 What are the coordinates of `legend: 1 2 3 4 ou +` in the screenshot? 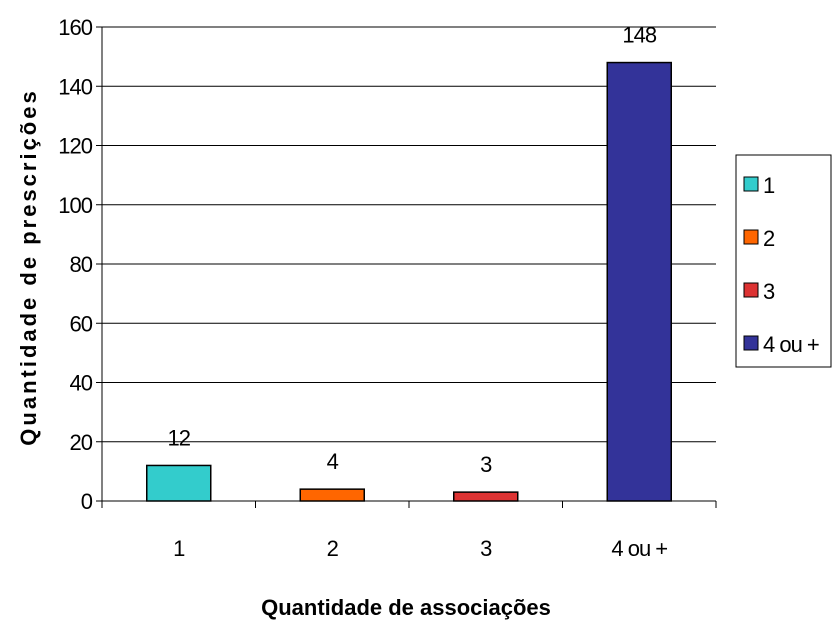 It's located at (783, 261).